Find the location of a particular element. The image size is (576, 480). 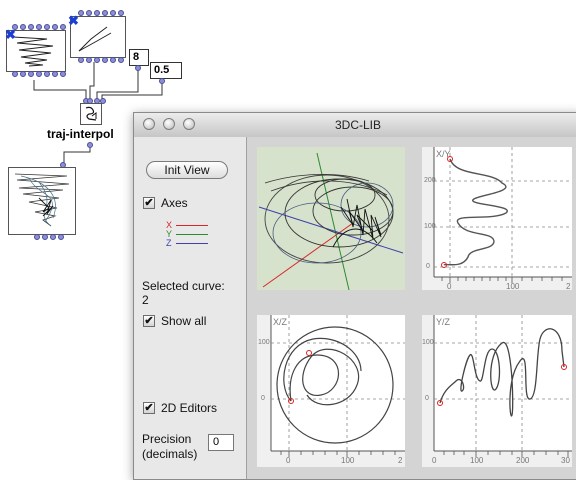

yz-x-tick-200: 200 is located at coordinates (523, 460).